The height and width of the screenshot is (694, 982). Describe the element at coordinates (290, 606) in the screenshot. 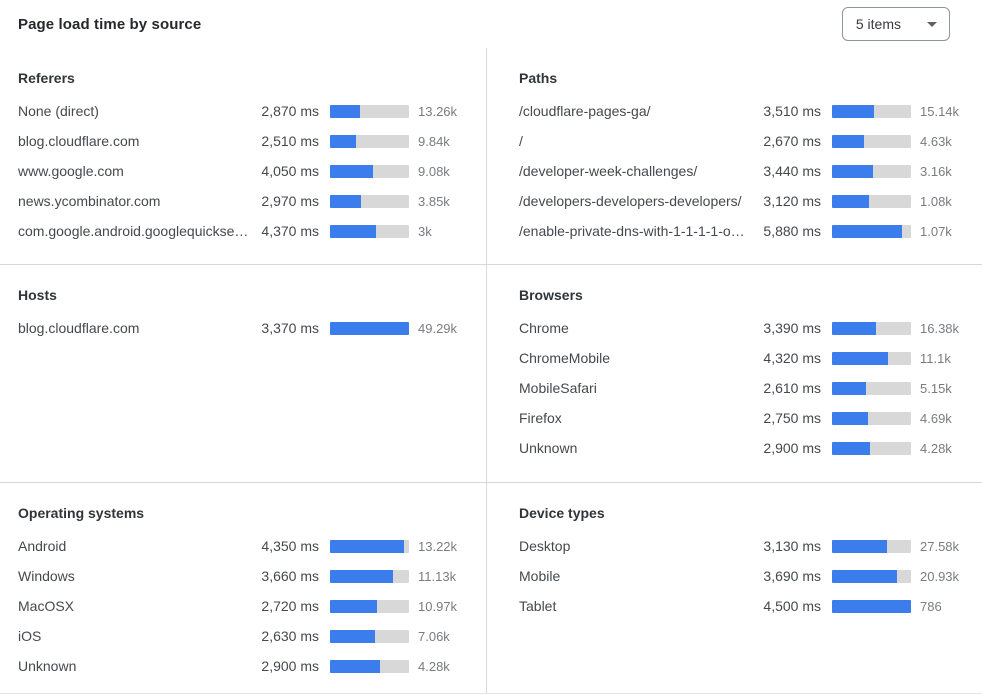

I see `row-load-time: 2,720 ms` at that location.